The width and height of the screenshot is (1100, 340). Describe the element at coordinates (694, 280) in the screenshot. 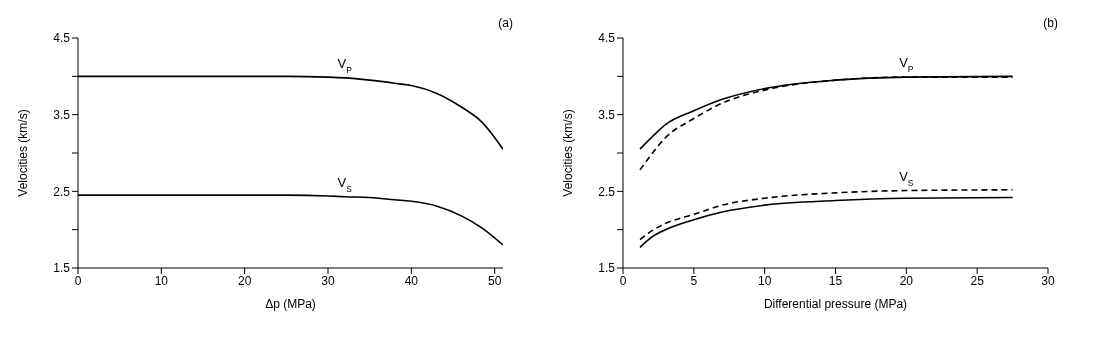

I see `x-tick-label: 5` at that location.